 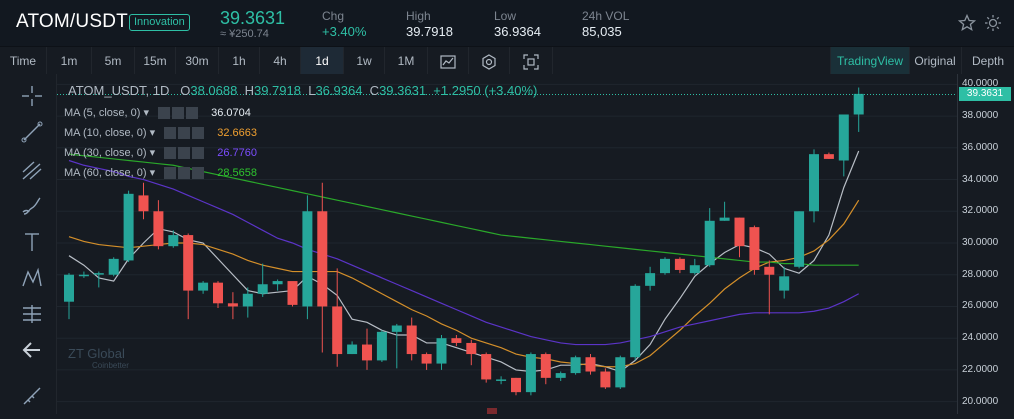 What do you see at coordinates (155, 61) in the screenshot?
I see `interval-15m: 15m` at bounding box center [155, 61].